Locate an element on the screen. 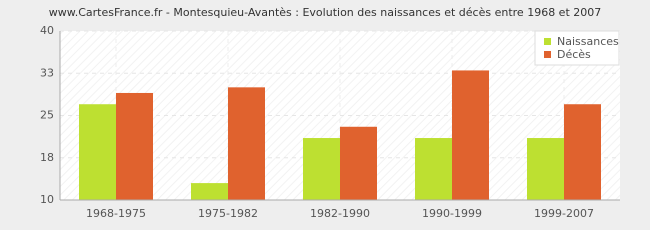 This screenshot has height=240, width=650. y-tick-label: 40 is located at coordinates (47, 30).